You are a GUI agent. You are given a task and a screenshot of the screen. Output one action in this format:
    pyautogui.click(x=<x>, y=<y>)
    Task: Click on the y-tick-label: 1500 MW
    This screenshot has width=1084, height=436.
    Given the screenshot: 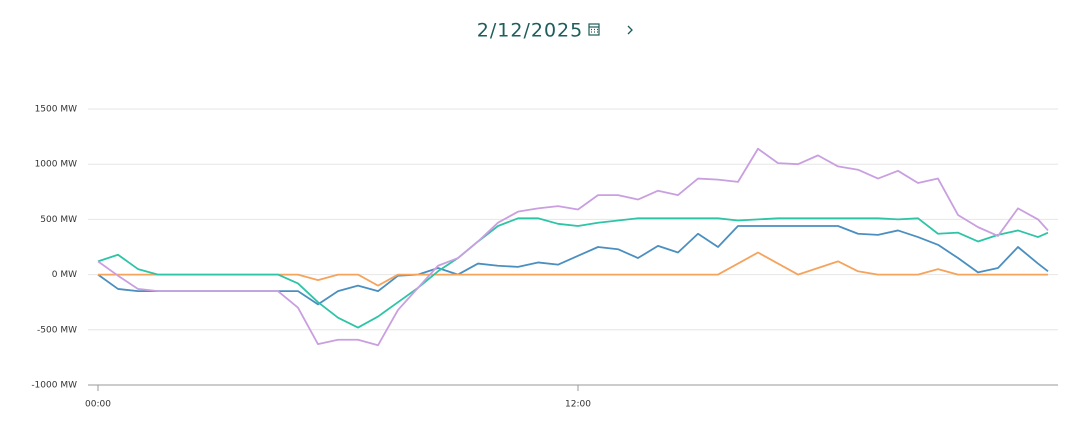 What is the action you would take?
    pyautogui.click(x=56, y=110)
    